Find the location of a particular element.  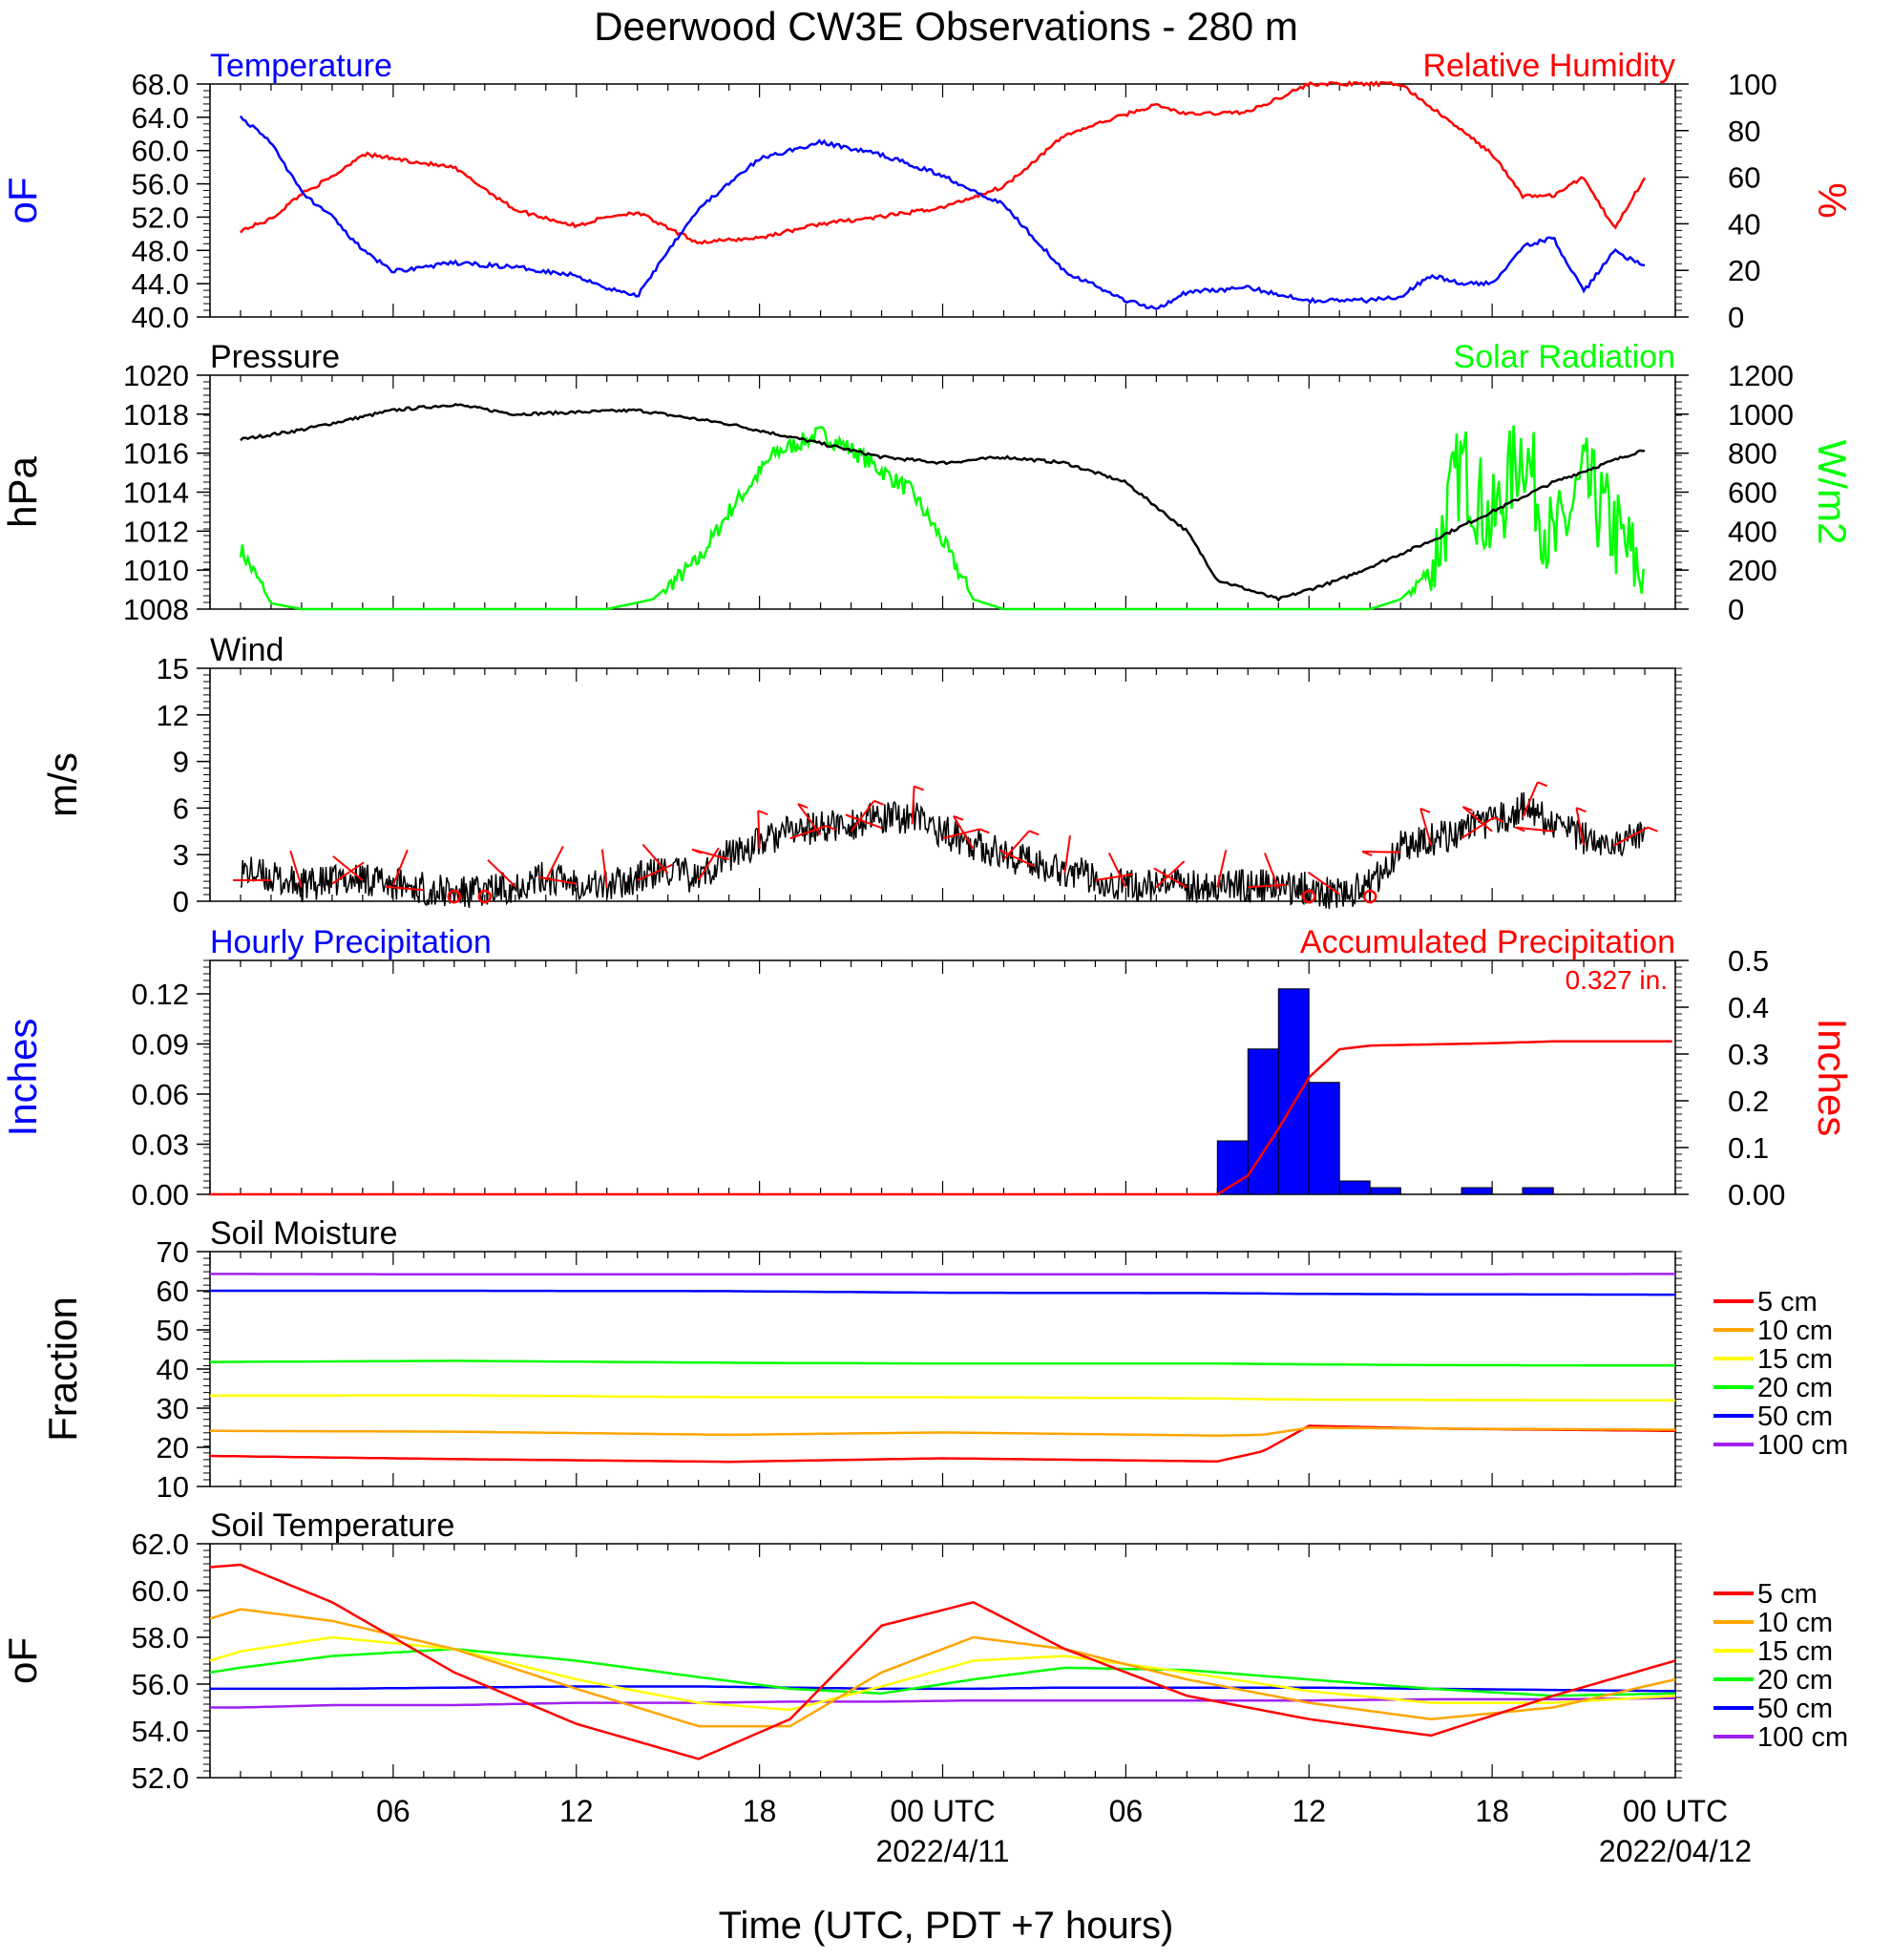

right-y-tick-label: 200 is located at coordinates (1752, 570).